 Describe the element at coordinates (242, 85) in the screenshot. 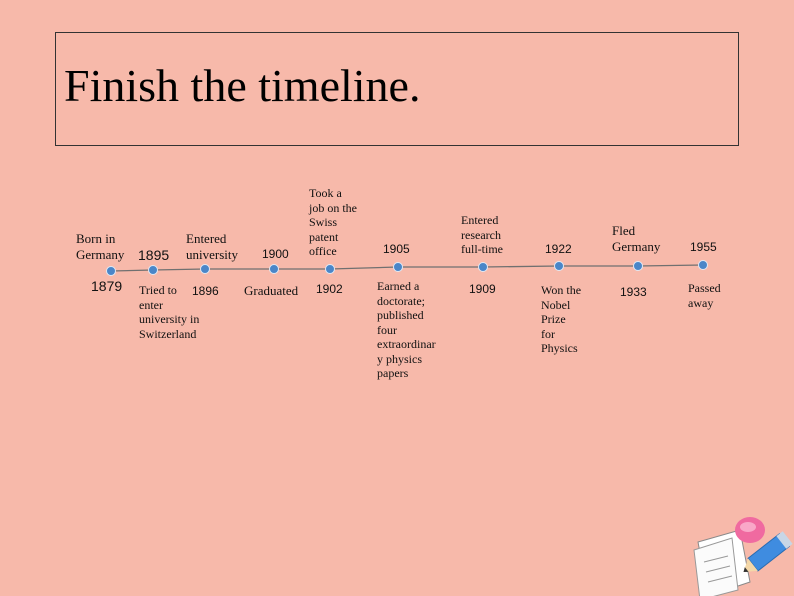

I see `slide-title: Finish the timeline.` at that location.